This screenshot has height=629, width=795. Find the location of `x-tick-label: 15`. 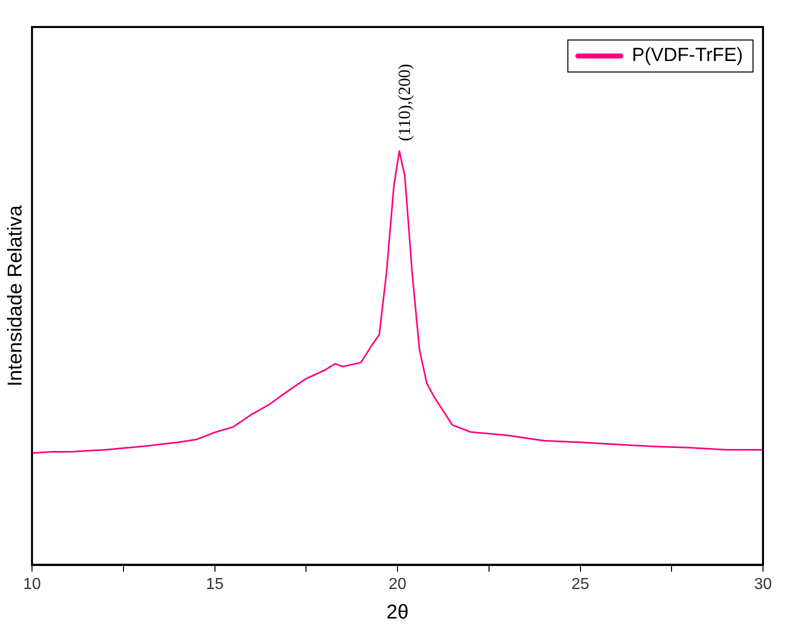

x-tick-label: 15 is located at coordinates (215, 584).